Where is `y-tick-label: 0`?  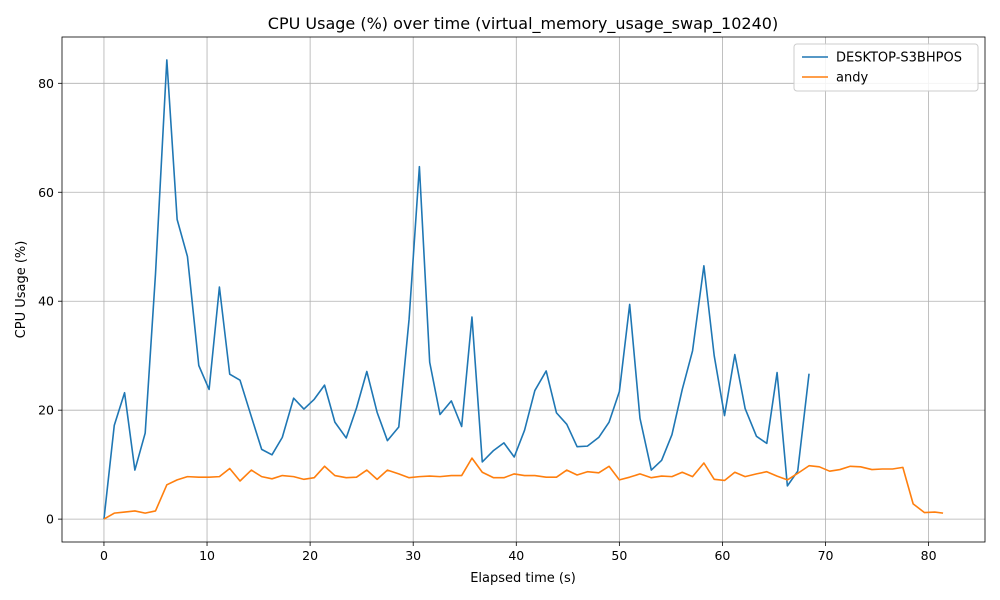 y-tick-label: 0 is located at coordinates (50, 519).